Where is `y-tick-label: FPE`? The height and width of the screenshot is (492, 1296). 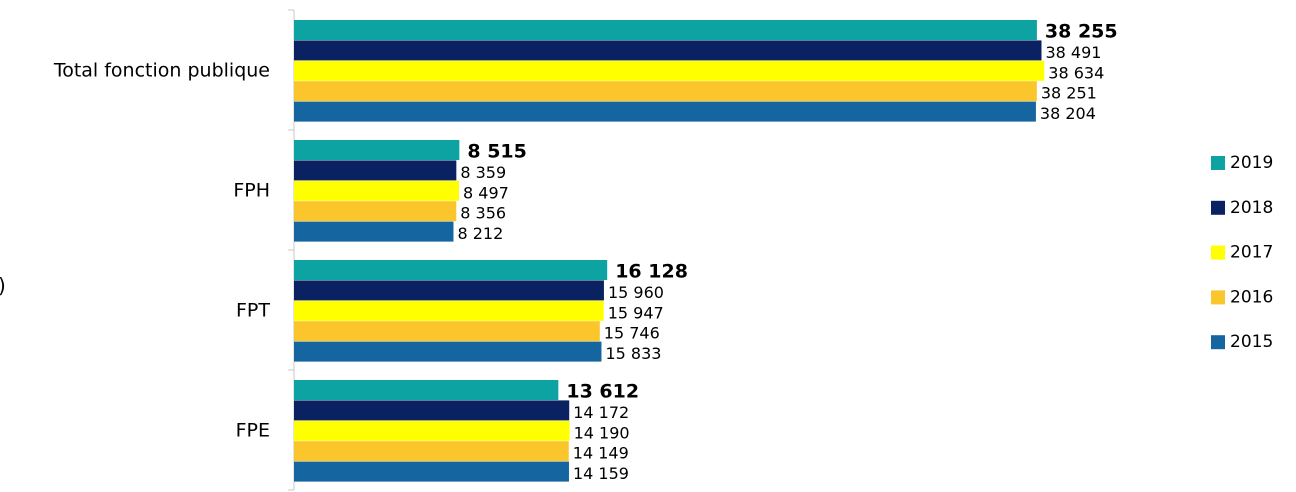
y-tick-label: FPE is located at coordinates (253, 431).